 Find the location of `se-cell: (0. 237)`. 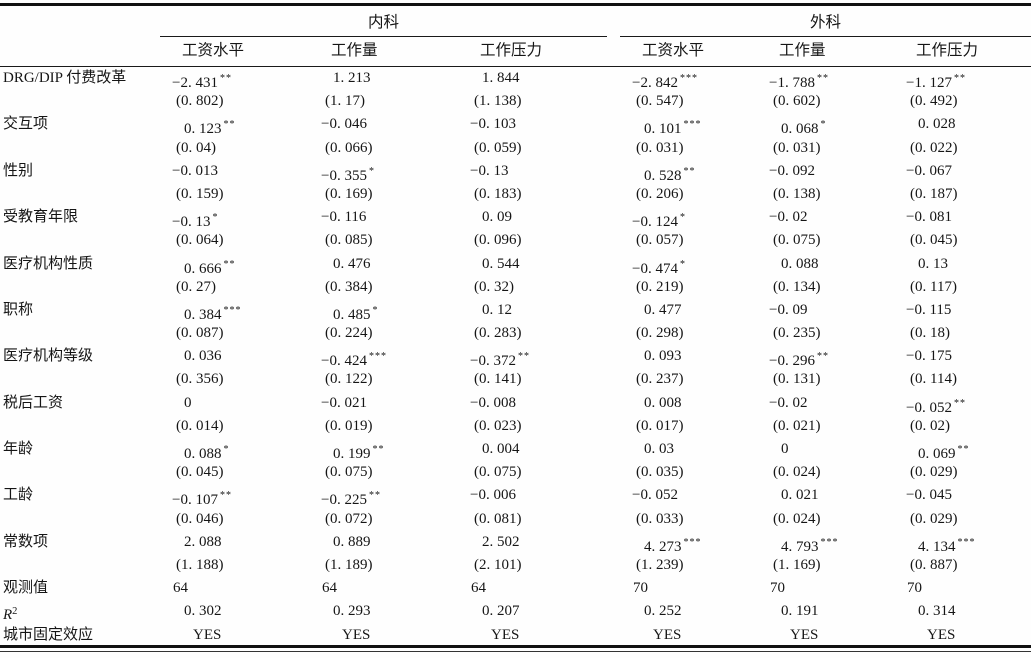

se-cell: (0. 237) is located at coordinates (660, 379).